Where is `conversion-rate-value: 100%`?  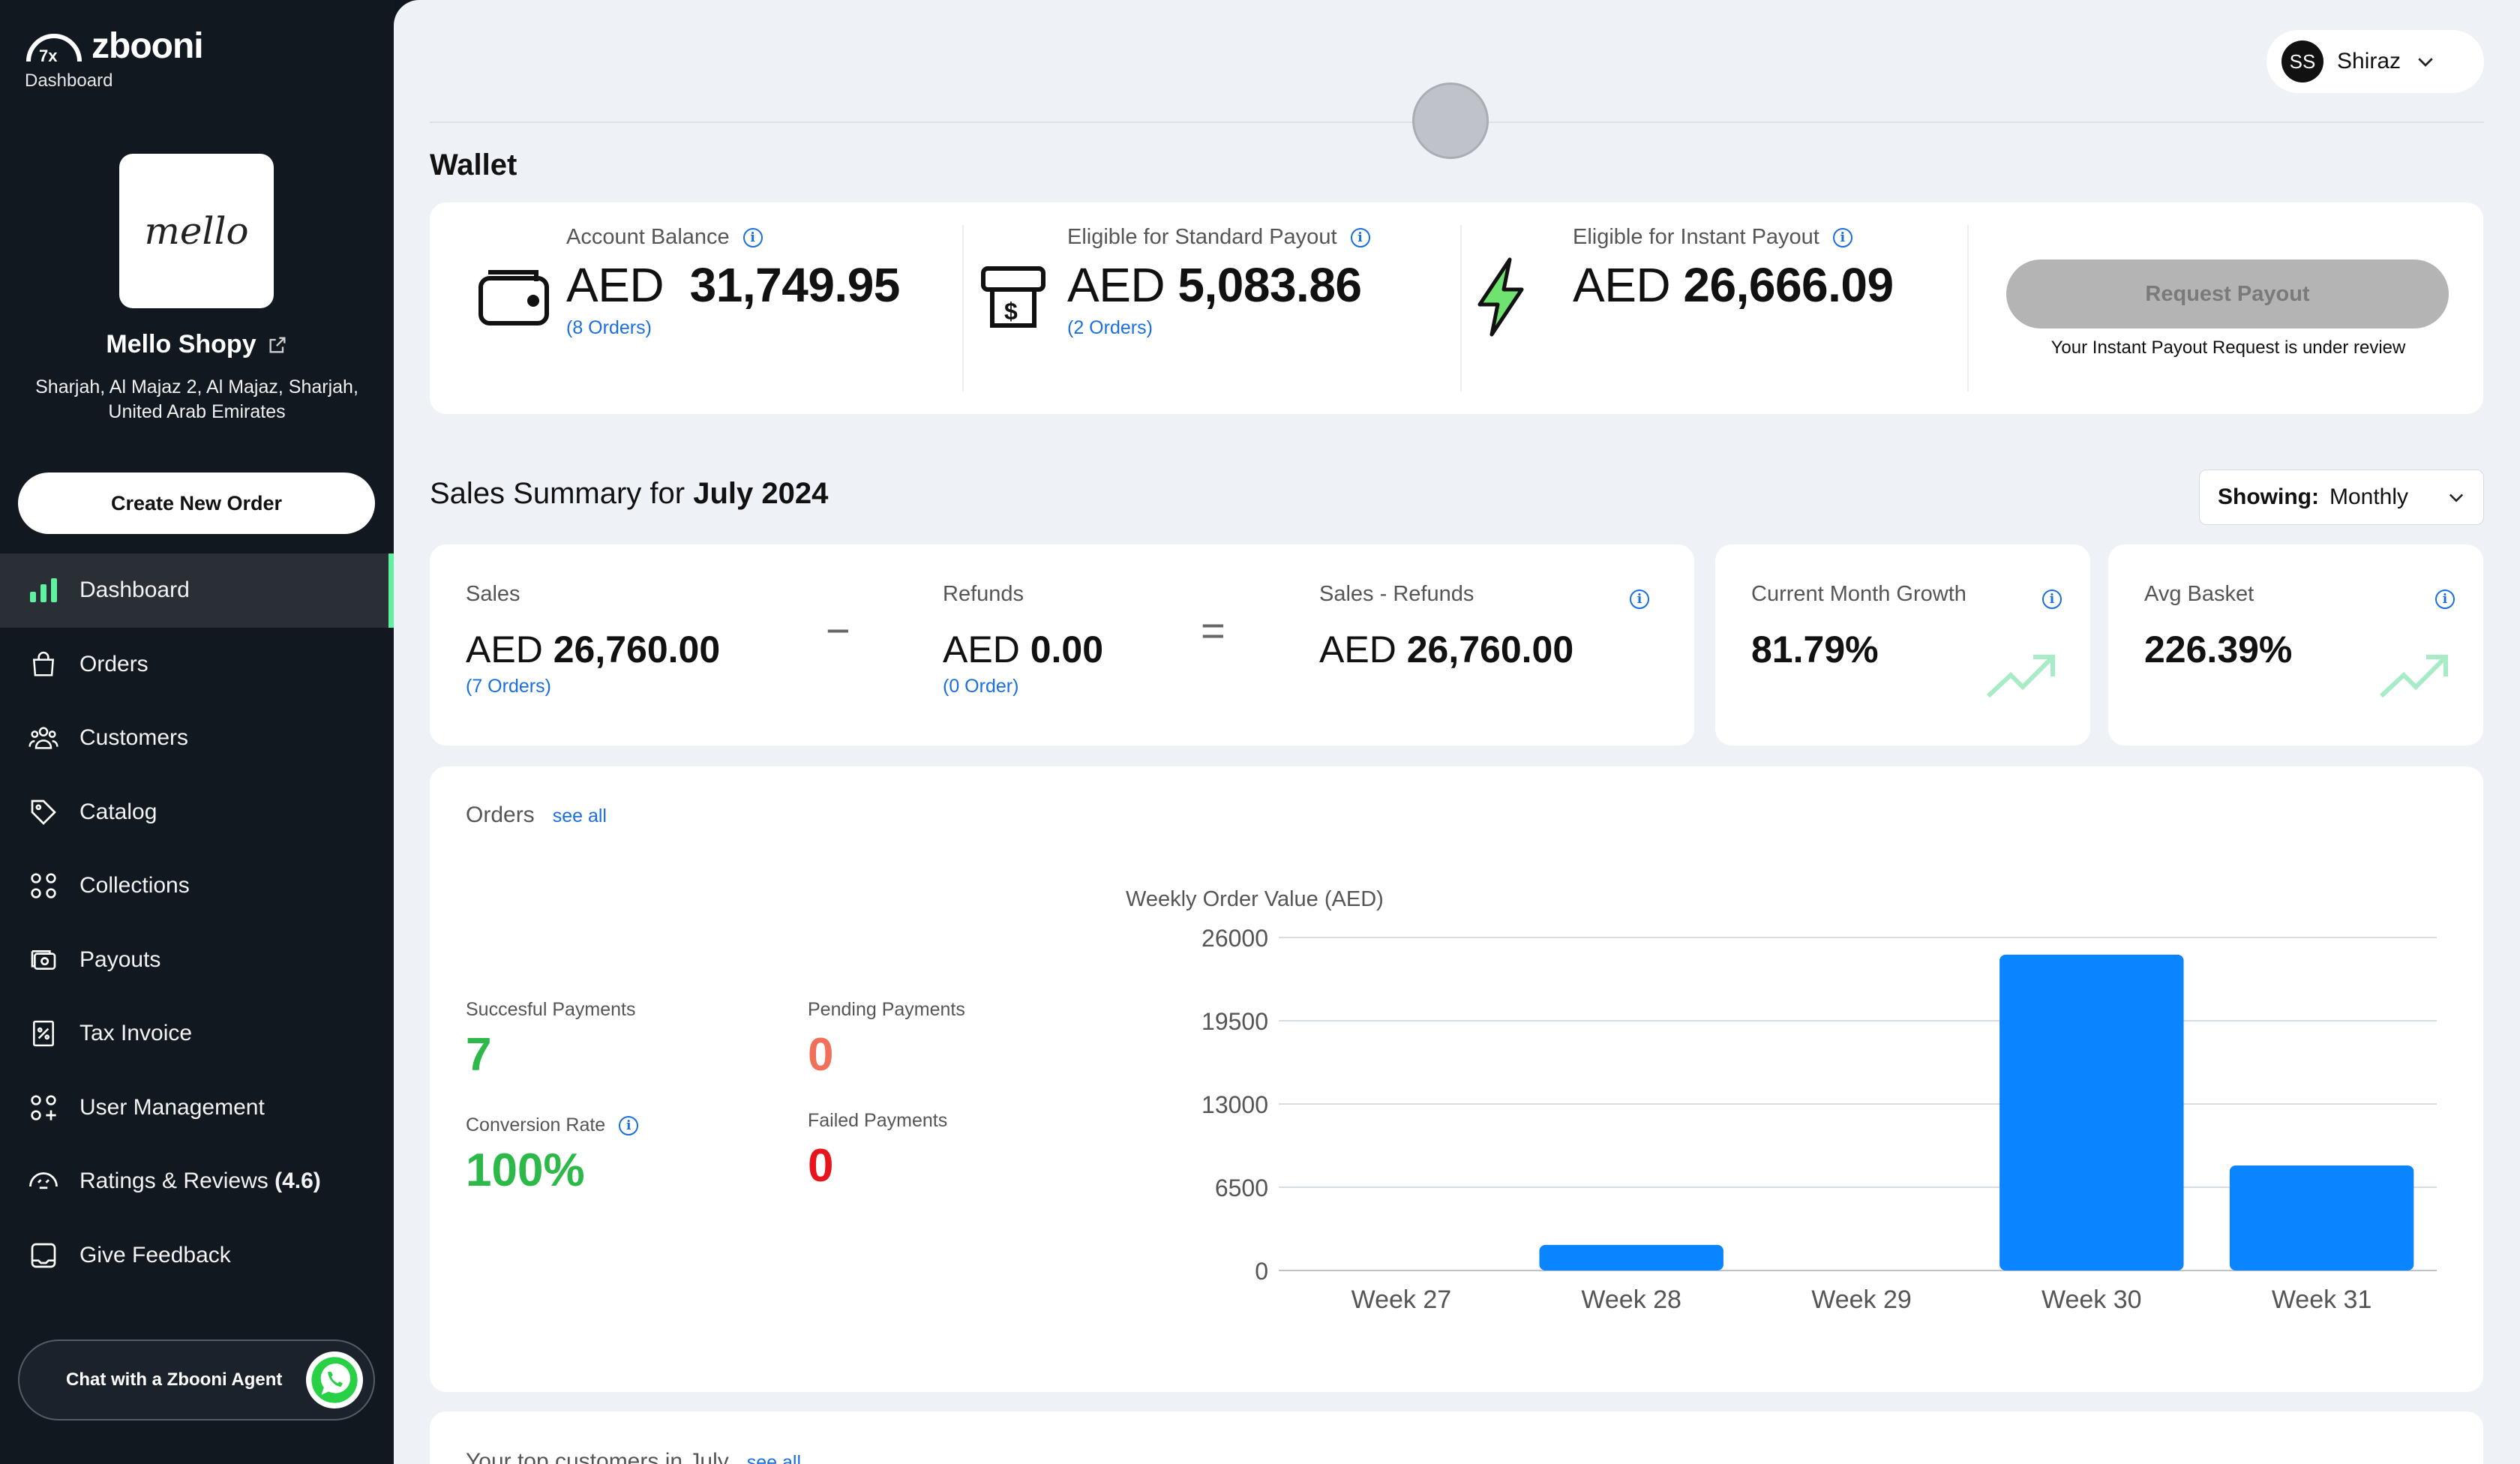
conversion-rate-value: 100% is located at coordinates (525, 1170).